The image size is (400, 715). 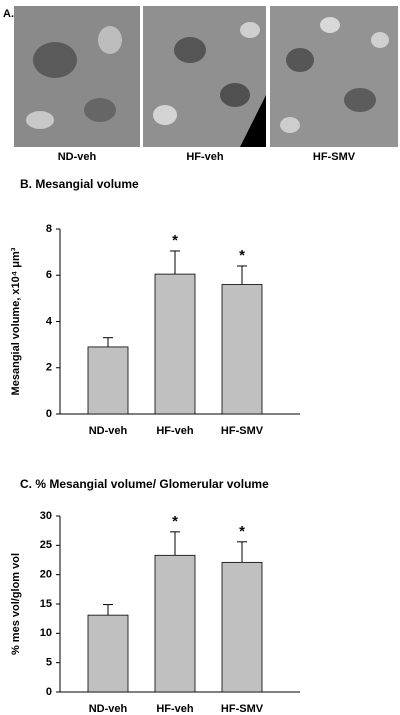 I want to click on y-tick-label: 6, so click(x=49, y=275).